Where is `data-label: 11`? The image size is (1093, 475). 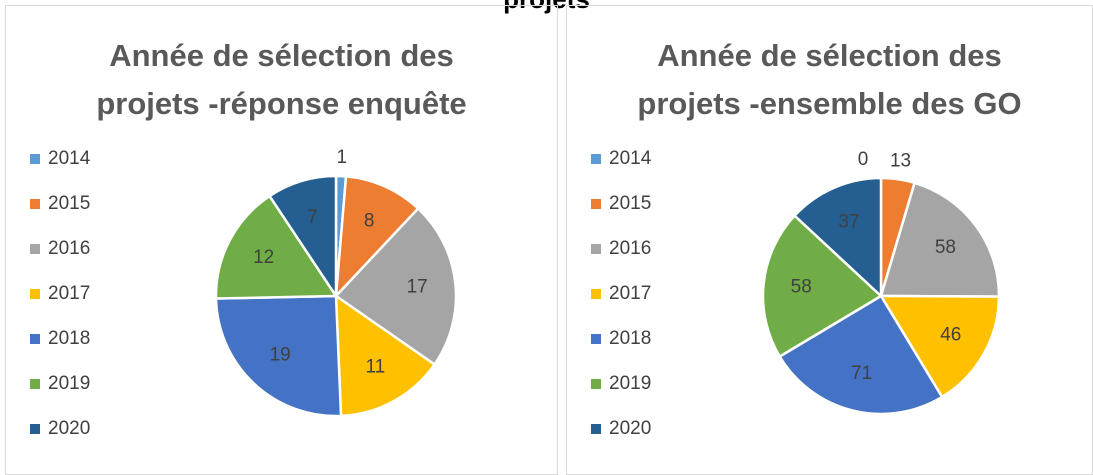
data-label: 11 is located at coordinates (375, 367).